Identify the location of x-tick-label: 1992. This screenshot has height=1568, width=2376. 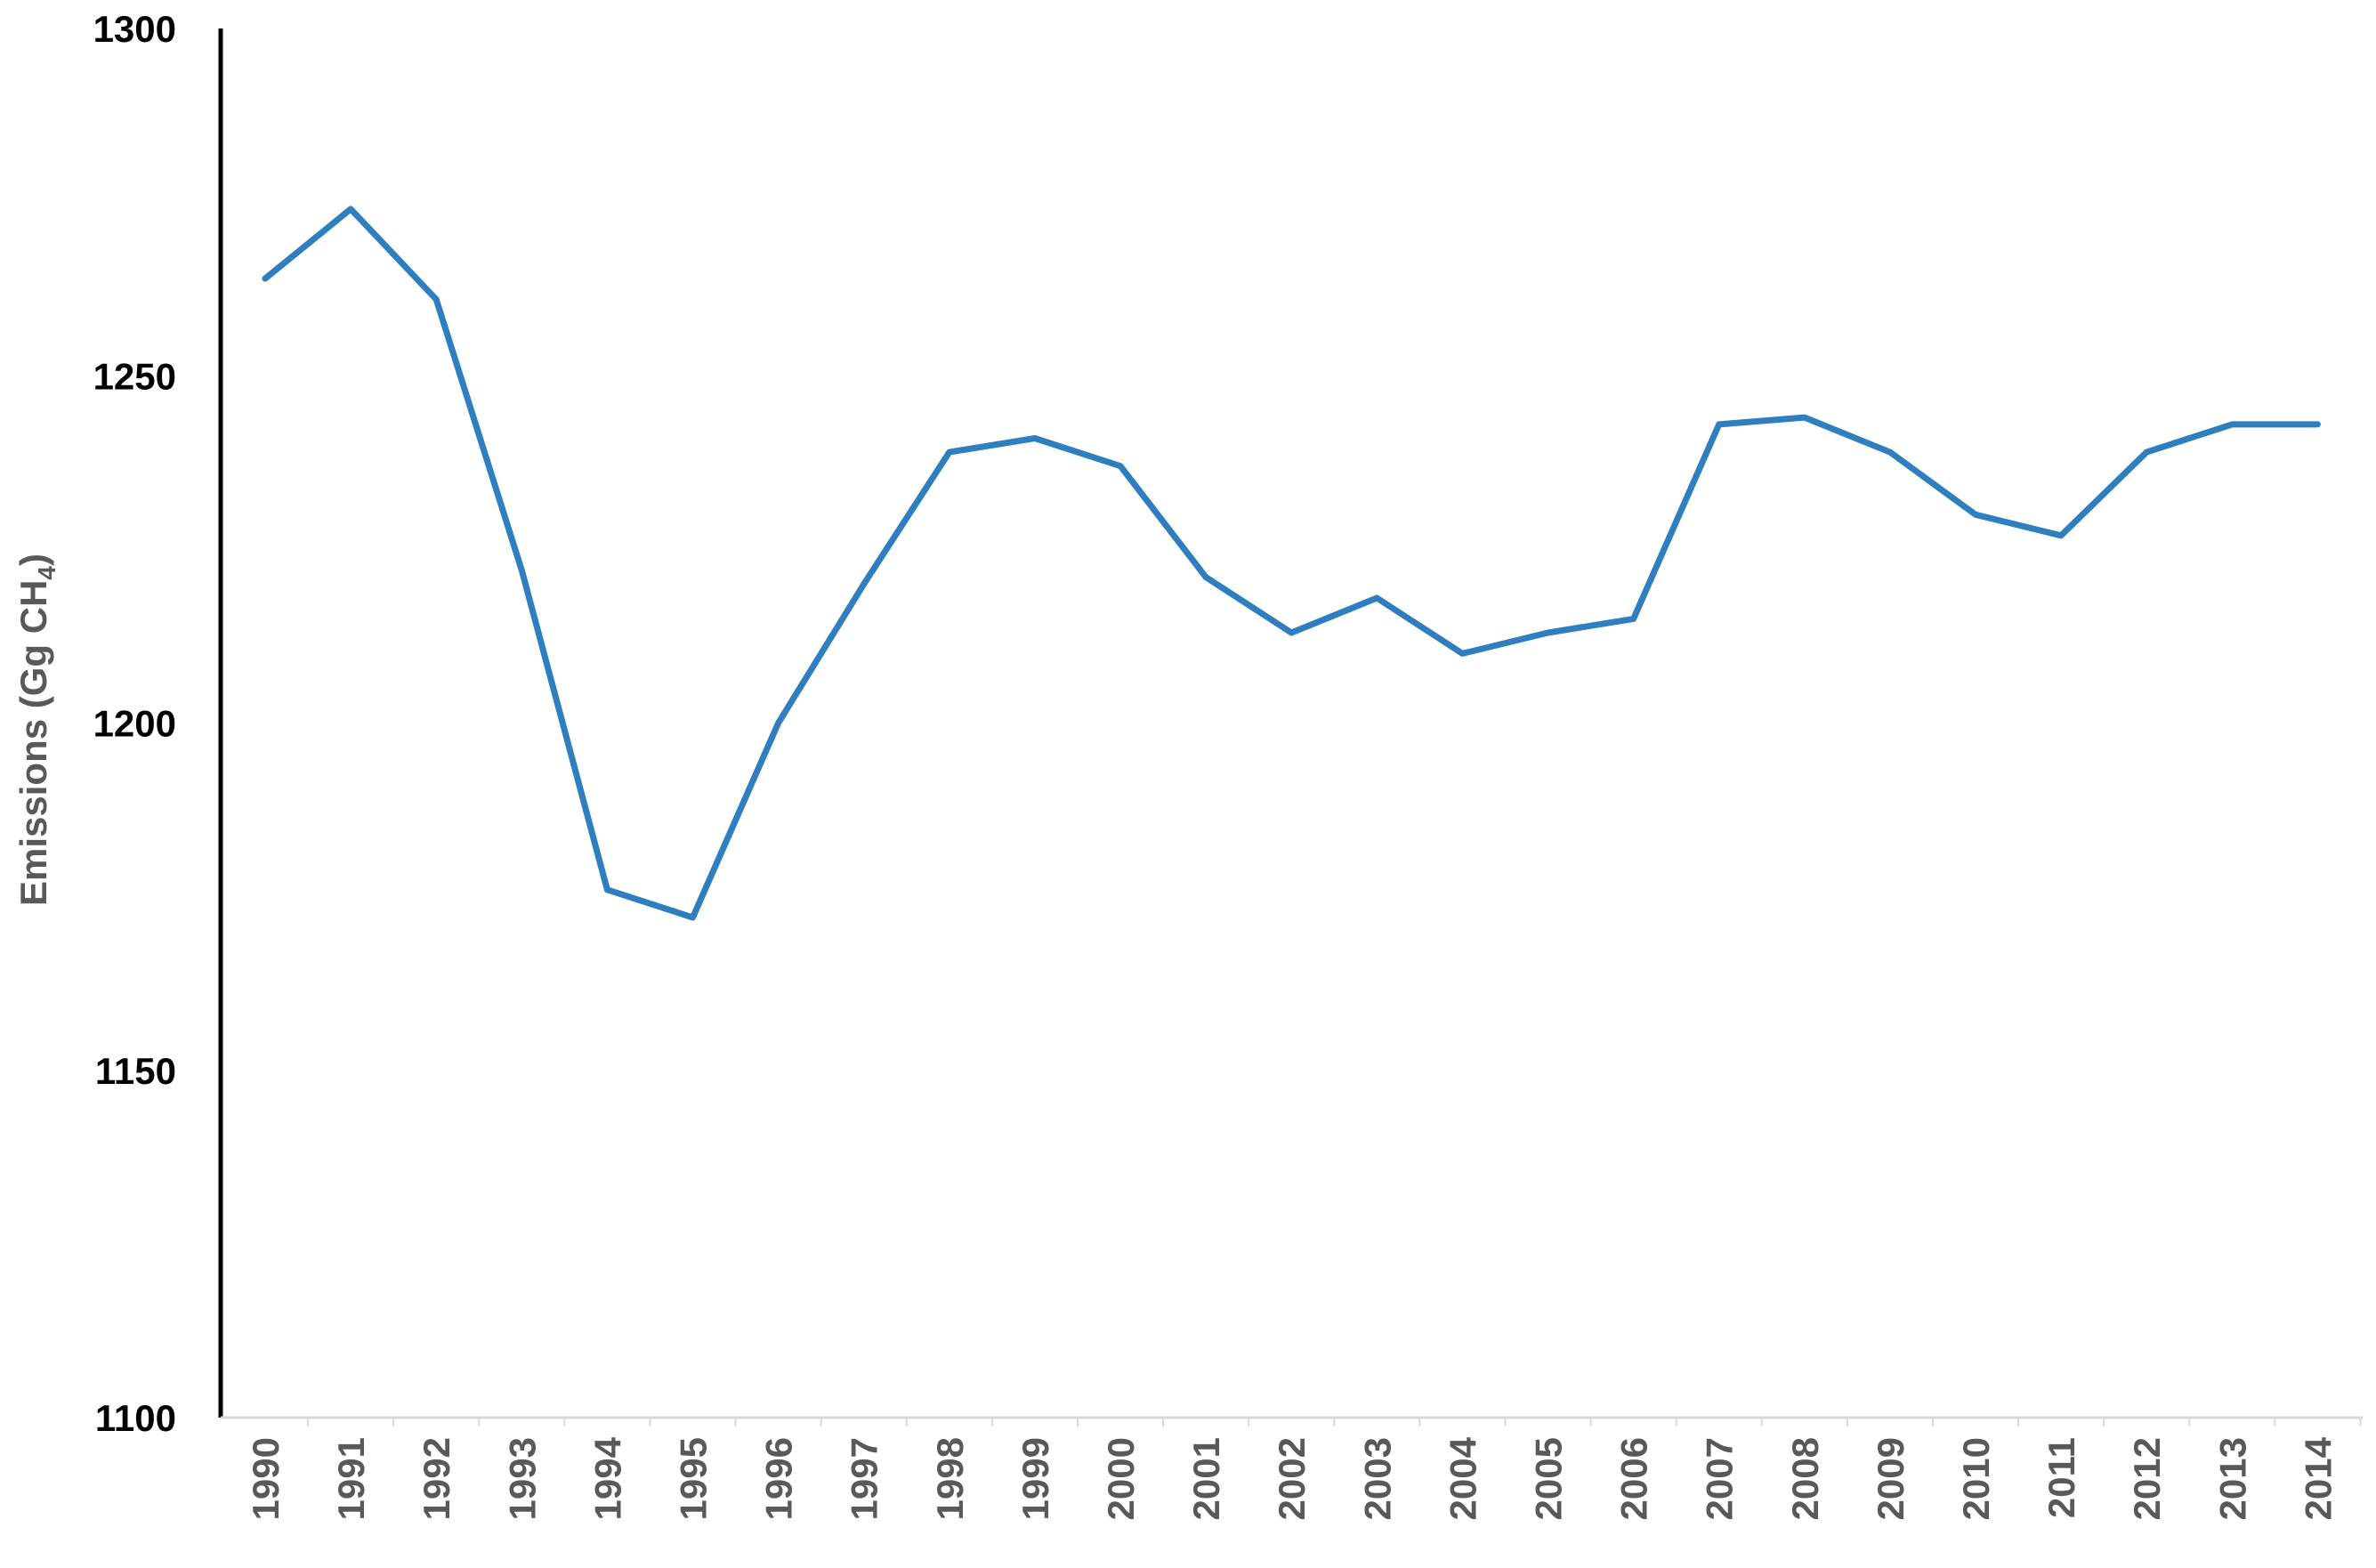
(436, 1478).